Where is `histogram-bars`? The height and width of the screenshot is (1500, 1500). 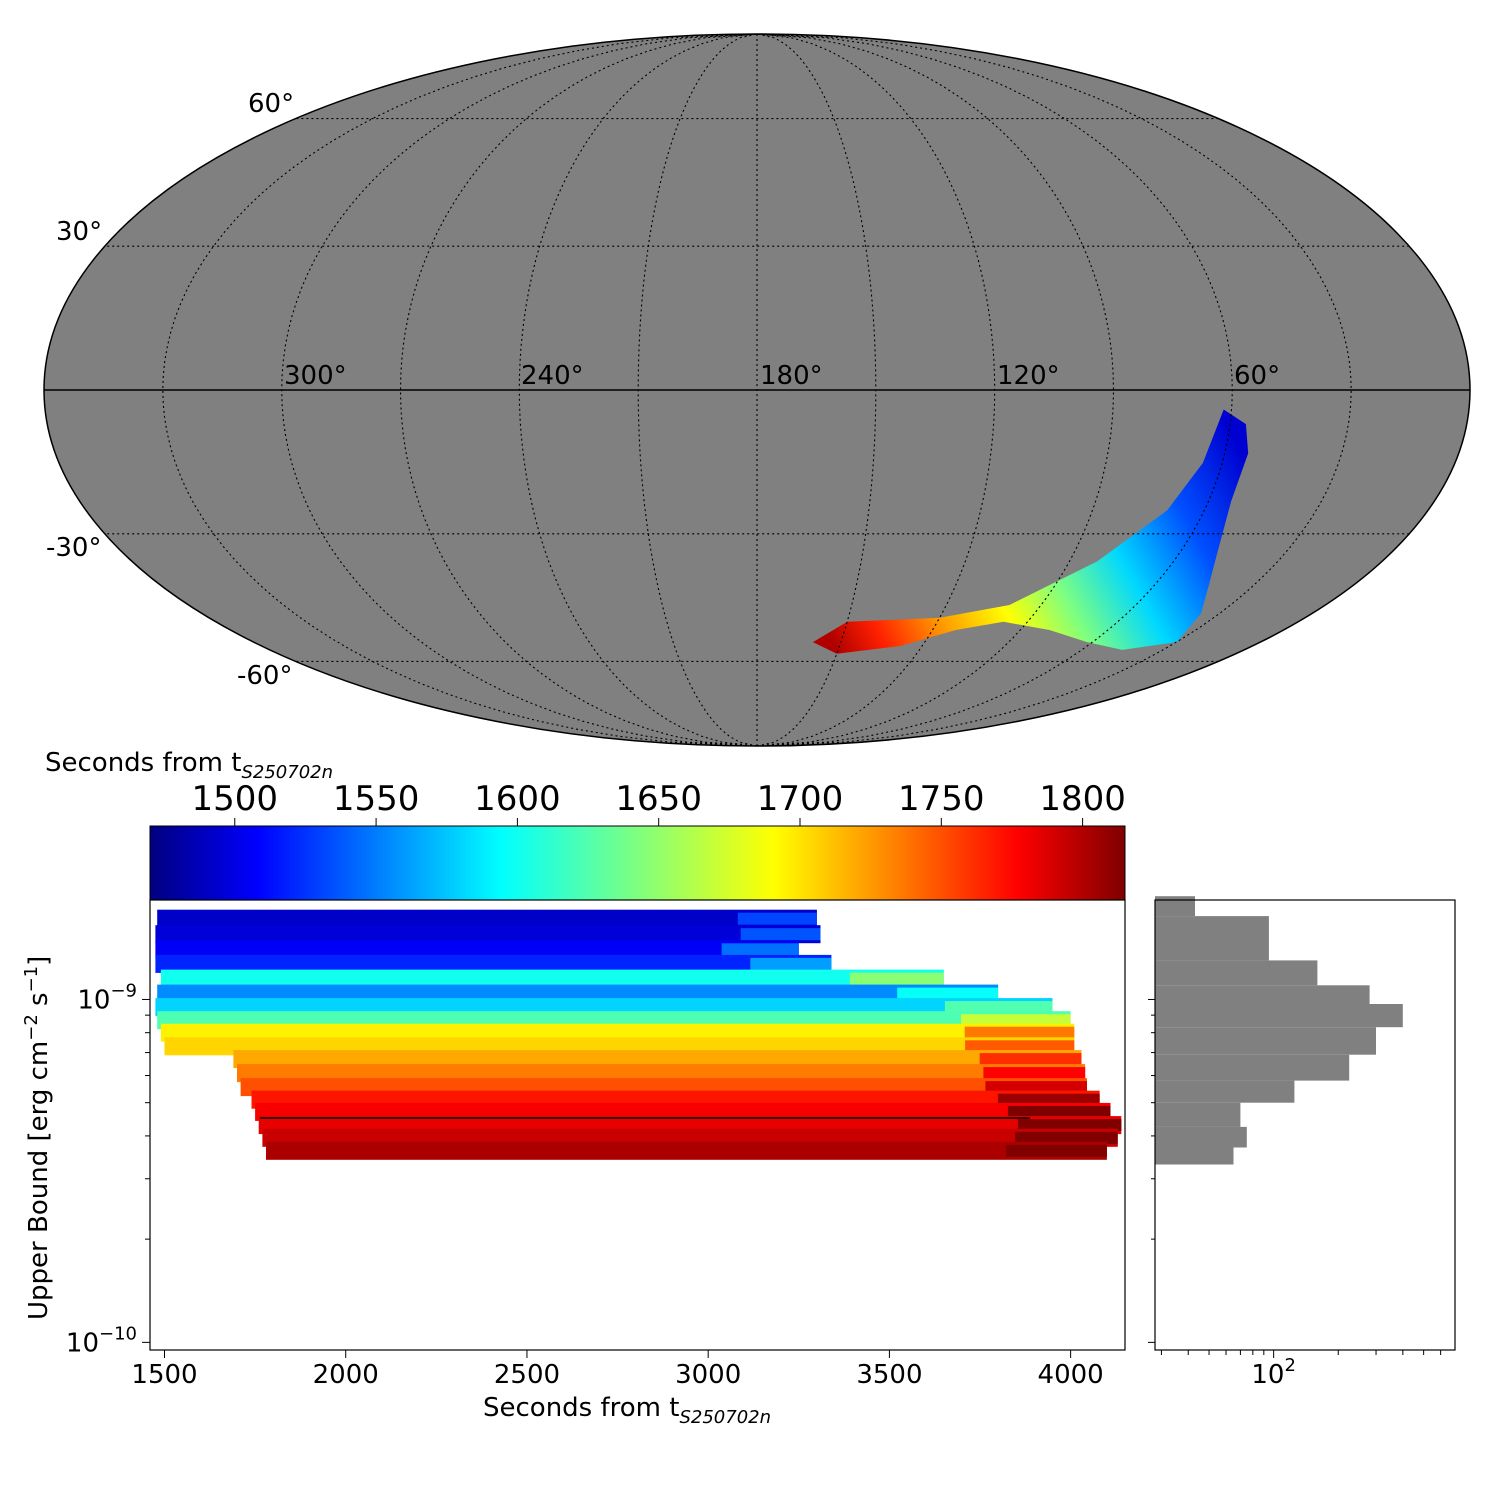 histogram-bars is located at coordinates (1279, 1030).